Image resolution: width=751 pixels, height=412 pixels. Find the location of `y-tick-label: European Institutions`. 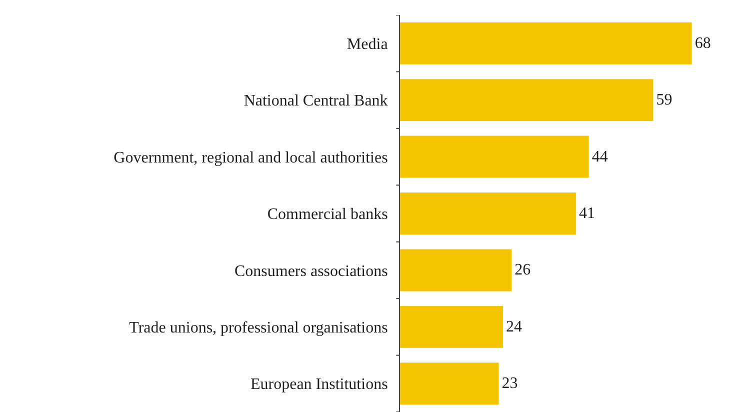

y-tick-label: European Institutions is located at coordinates (319, 385).